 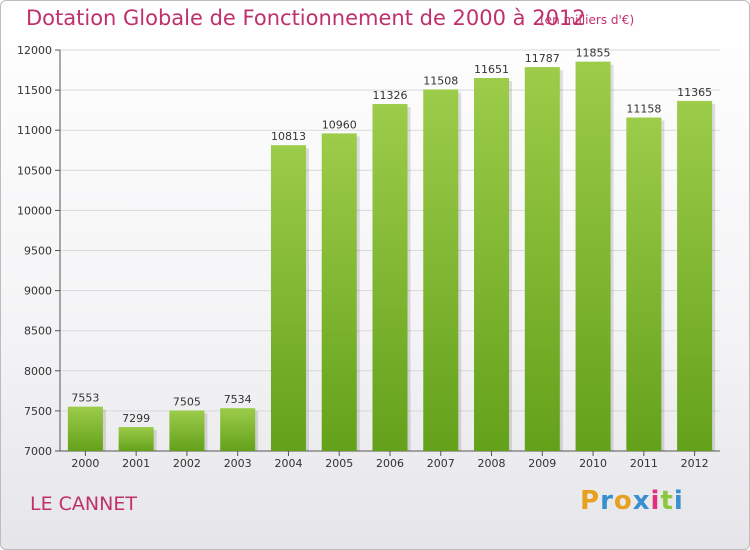 What do you see at coordinates (440, 80) in the screenshot?
I see `data-label: 11508` at bounding box center [440, 80].